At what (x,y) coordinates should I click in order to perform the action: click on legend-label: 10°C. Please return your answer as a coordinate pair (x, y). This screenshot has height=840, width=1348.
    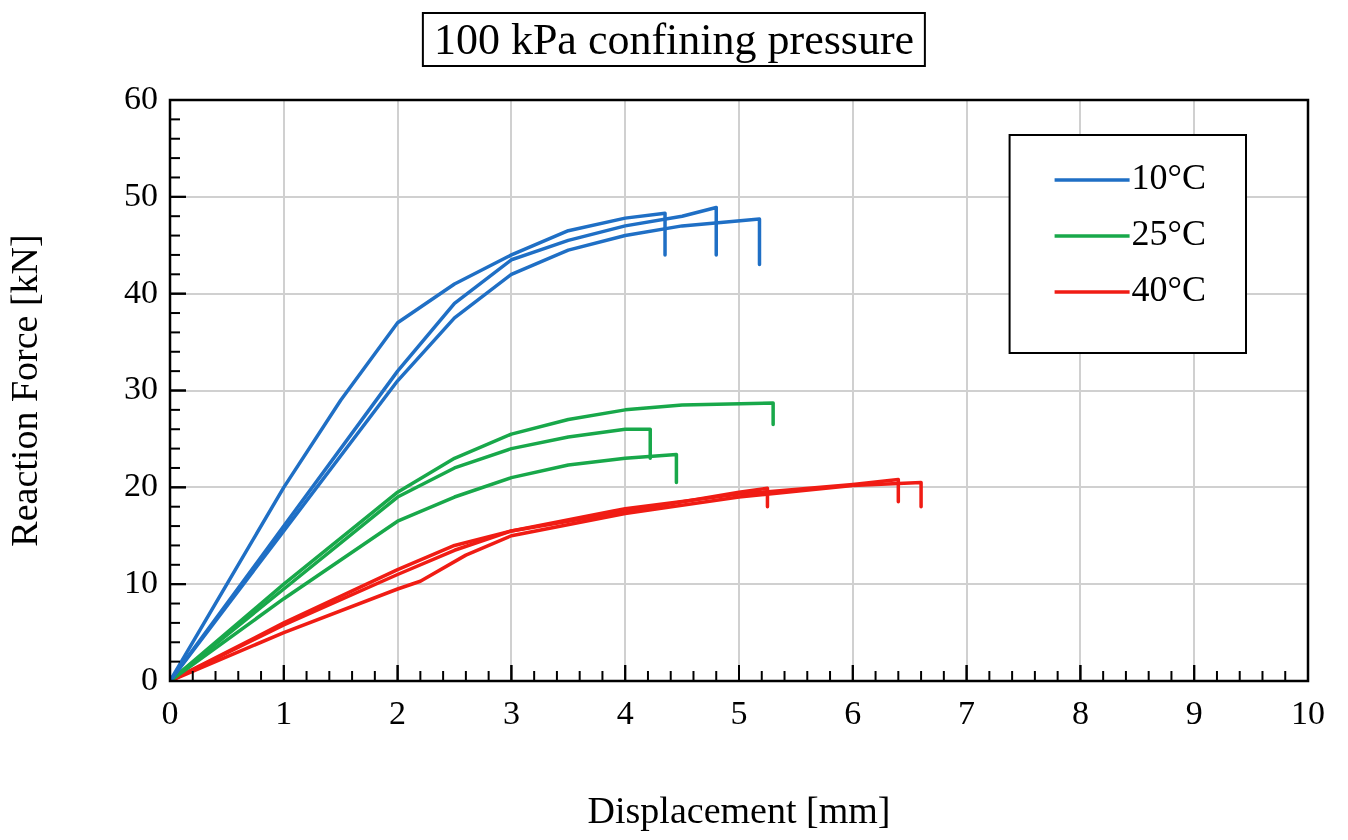
    Looking at the image, I should click on (1169, 177).